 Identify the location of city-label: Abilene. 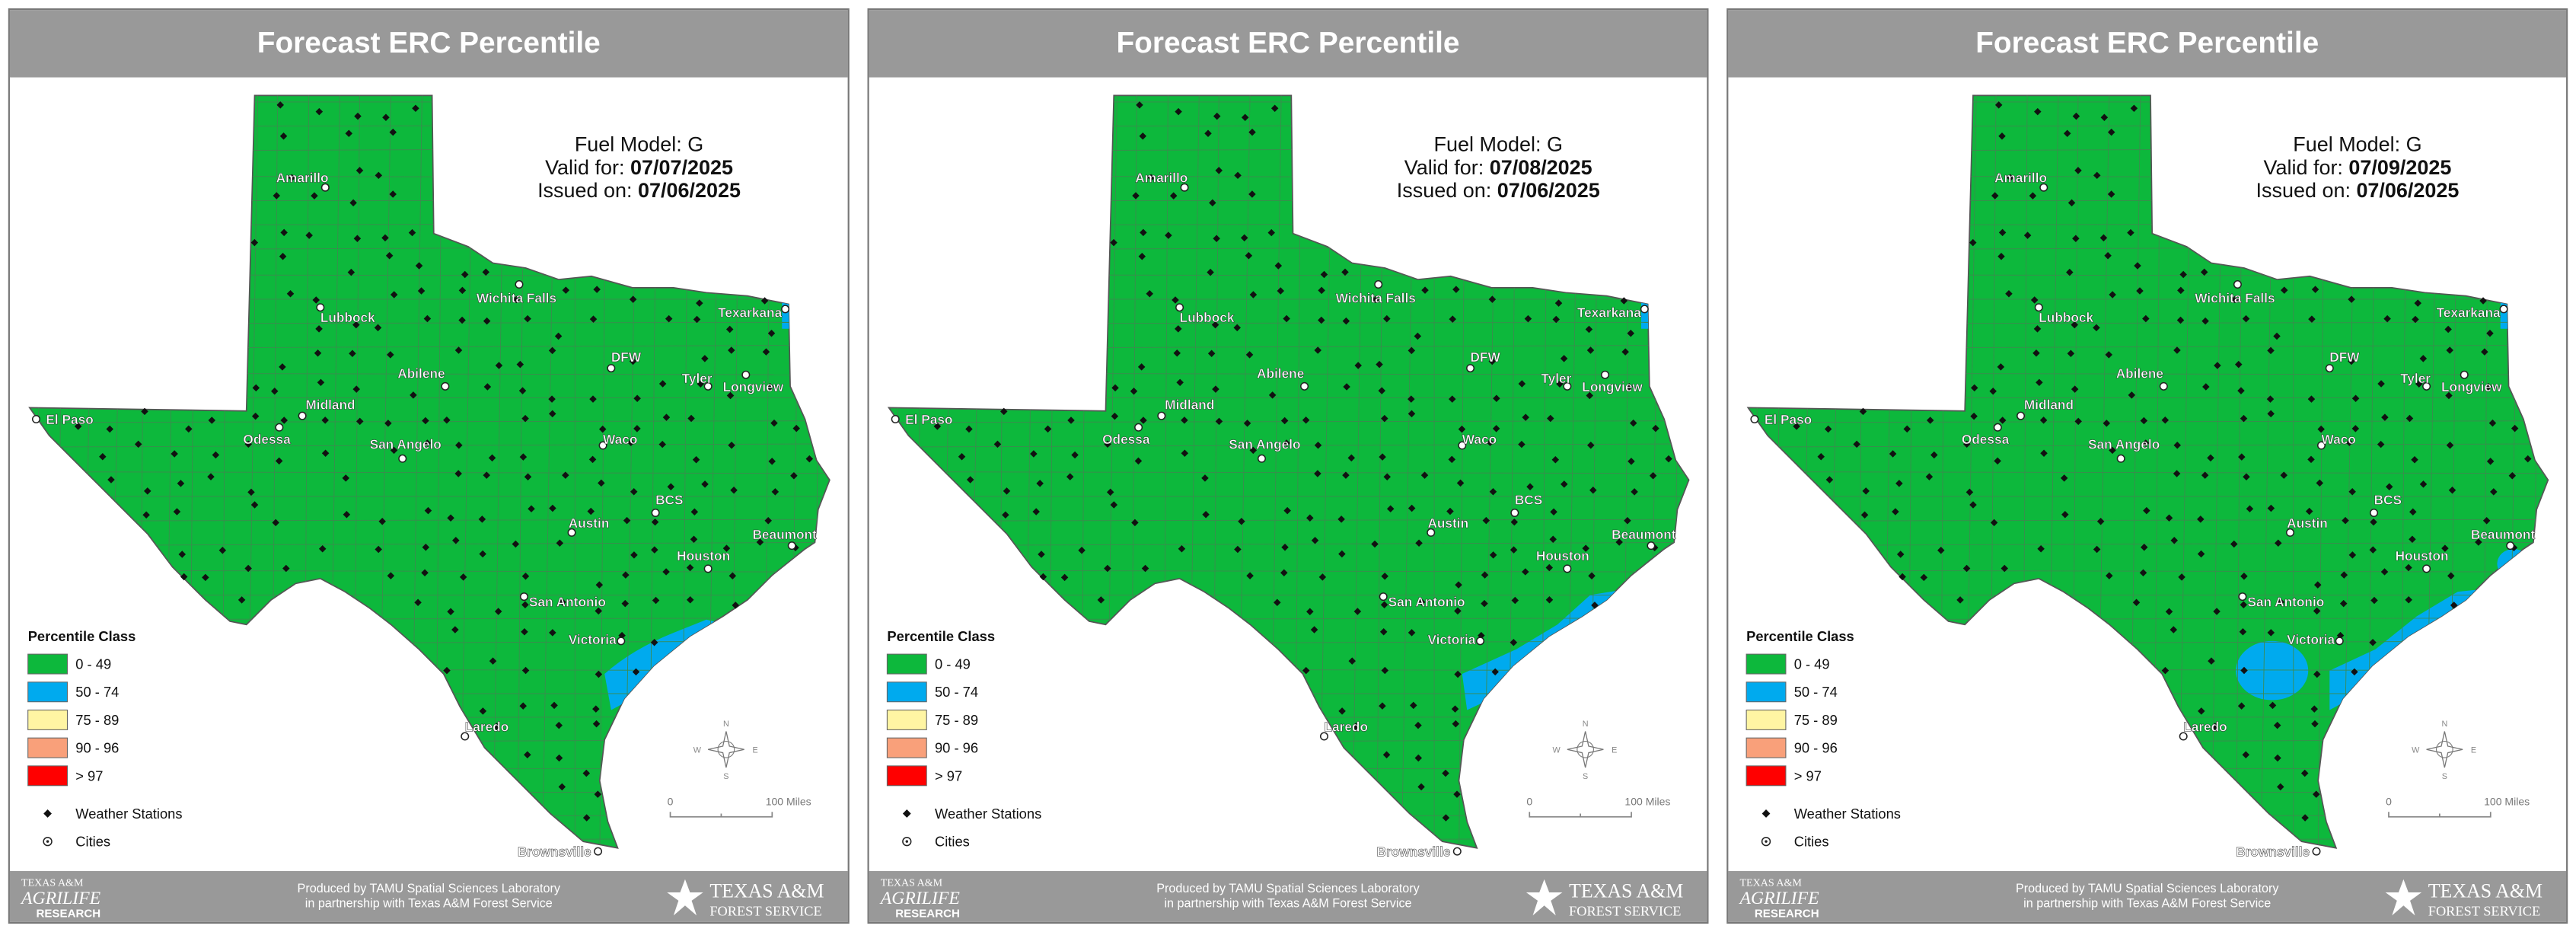
(1280, 373).